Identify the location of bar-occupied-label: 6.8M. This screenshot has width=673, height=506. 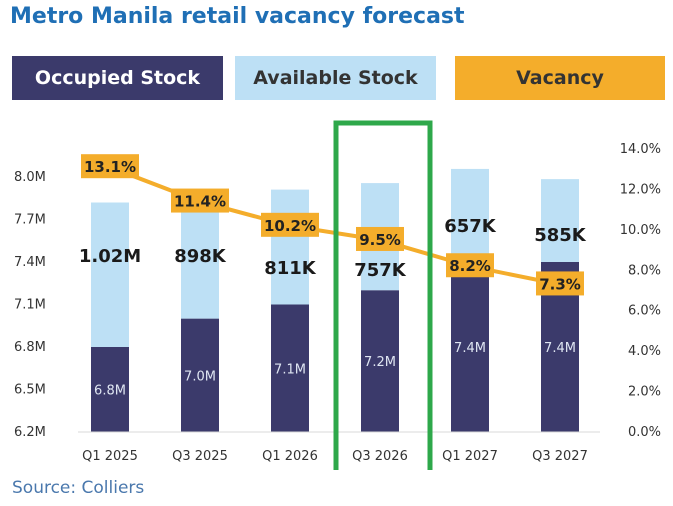
(110, 391).